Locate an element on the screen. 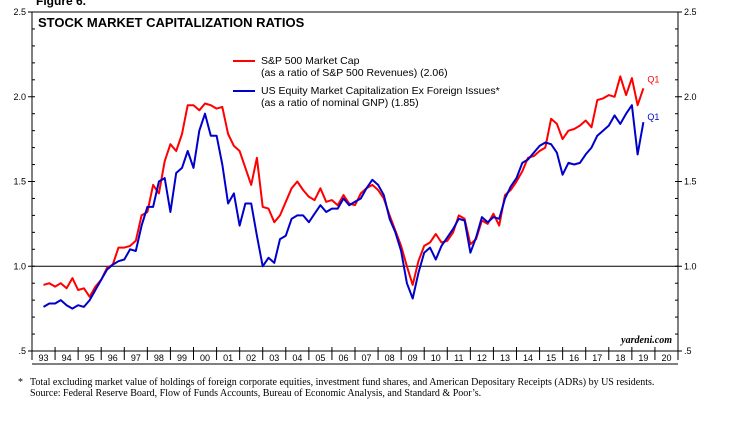  watermark: yardeni.com is located at coordinates (646, 340).